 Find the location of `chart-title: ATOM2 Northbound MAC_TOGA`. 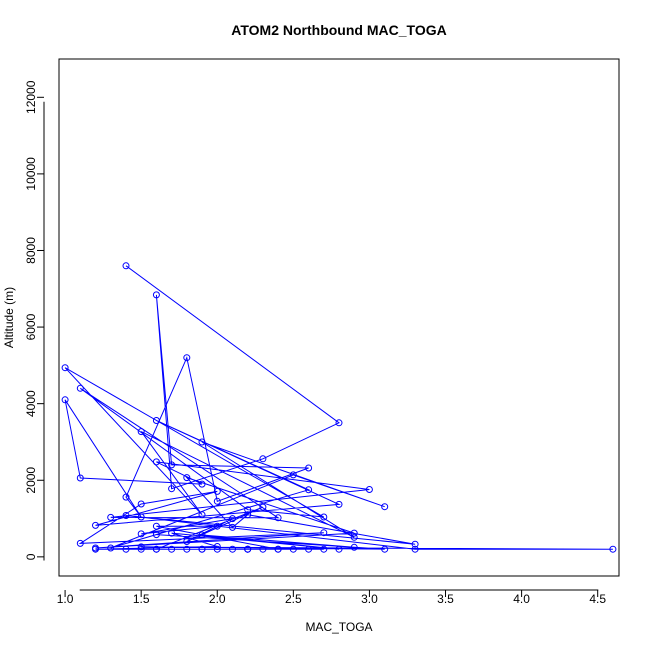

chart-title: ATOM2 Northbound MAC_TOGA is located at coordinates (338, 30).